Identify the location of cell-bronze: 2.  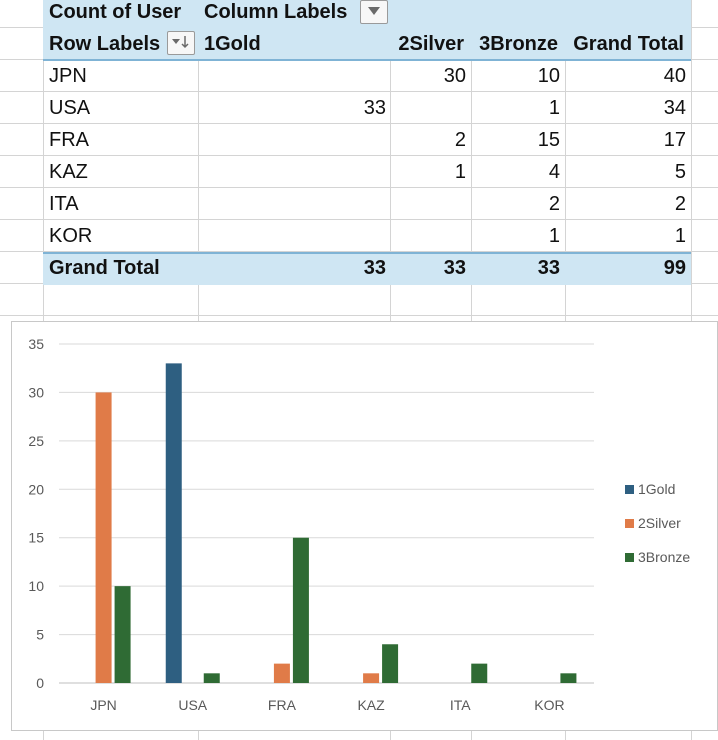
(554, 204).